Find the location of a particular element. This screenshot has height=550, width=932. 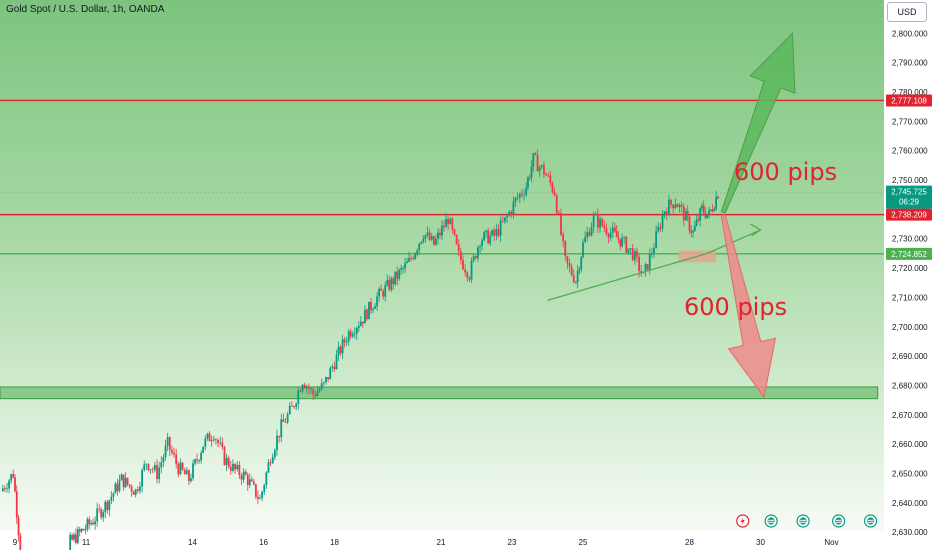

currency-button: USD is located at coordinates (907, 12).